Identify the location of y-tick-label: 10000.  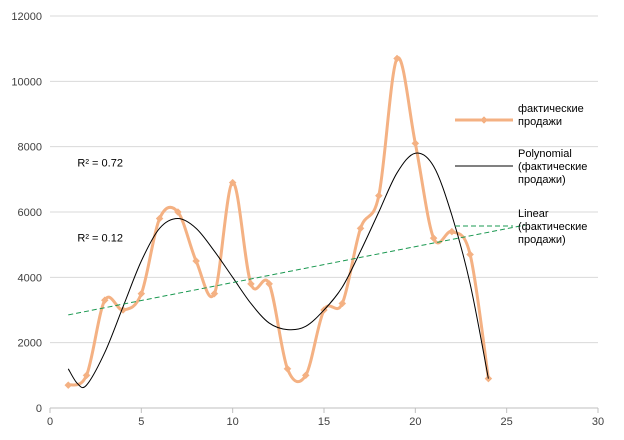
(26, 82).